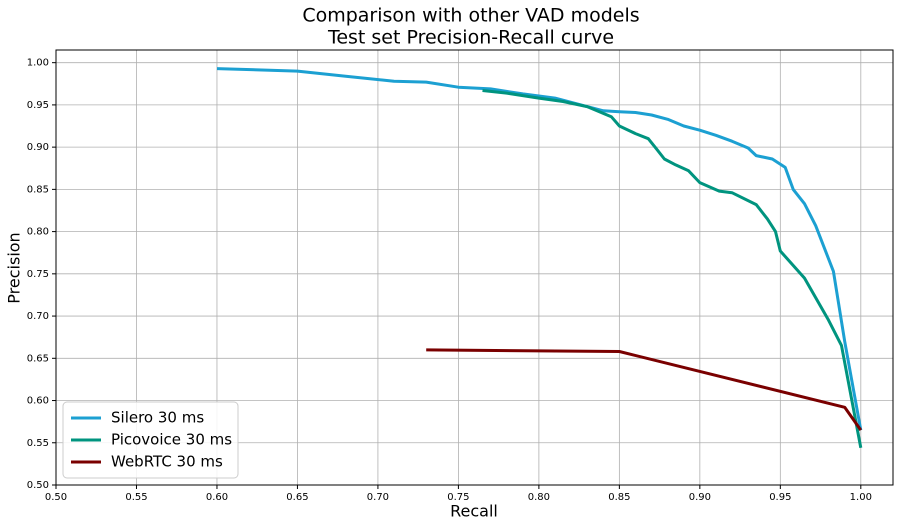 The height and width of the screenshot is (528, 899). What do you see at coordinates (297, 497) in the screenshot?
I see `x-tick-label: 0.65` at bounding box center [297, 497].